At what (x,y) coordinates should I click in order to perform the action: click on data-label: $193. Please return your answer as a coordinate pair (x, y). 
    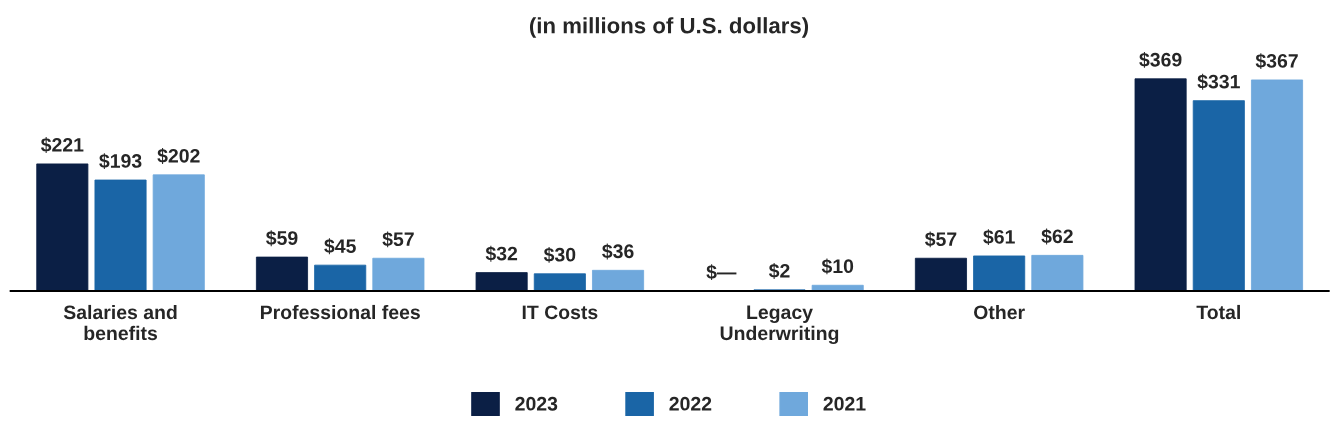
    Looking at the image, I should click on (120, 161).